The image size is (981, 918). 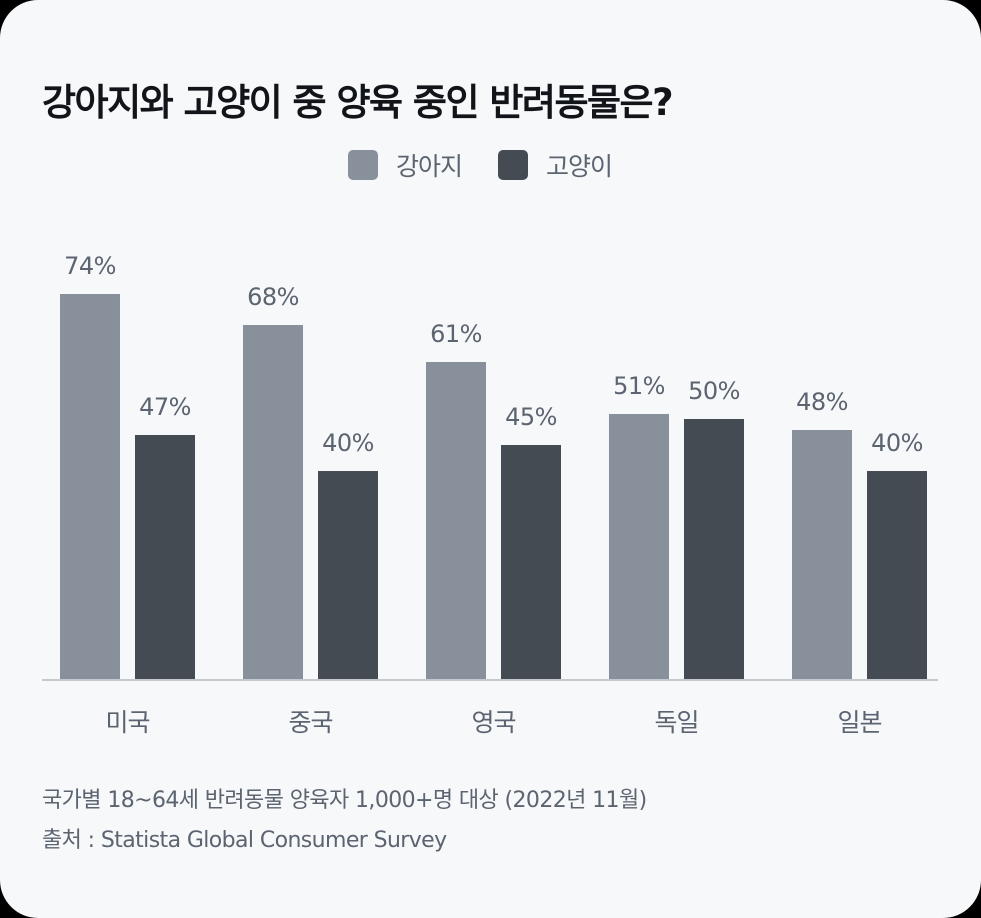 I want to click on bar-value-label: 68%, so click(x=273, y=297).